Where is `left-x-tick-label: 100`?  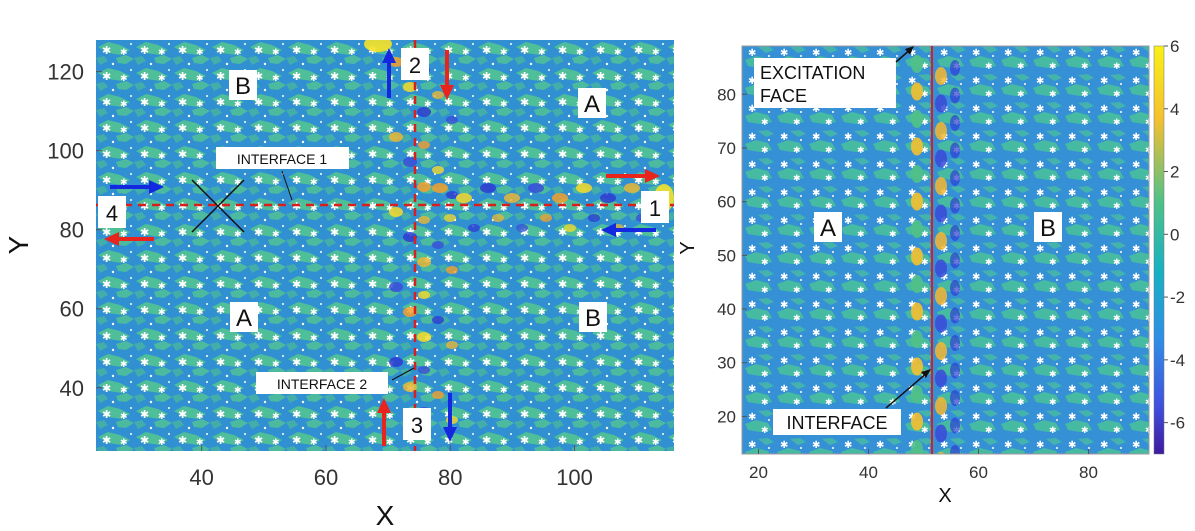
left-x-tick-label: 100 is located at coordinates (574, 477).